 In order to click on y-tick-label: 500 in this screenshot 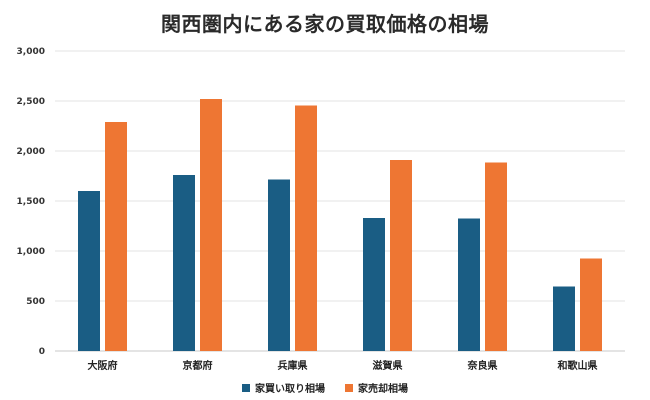, I will do `click(35, 302)`.